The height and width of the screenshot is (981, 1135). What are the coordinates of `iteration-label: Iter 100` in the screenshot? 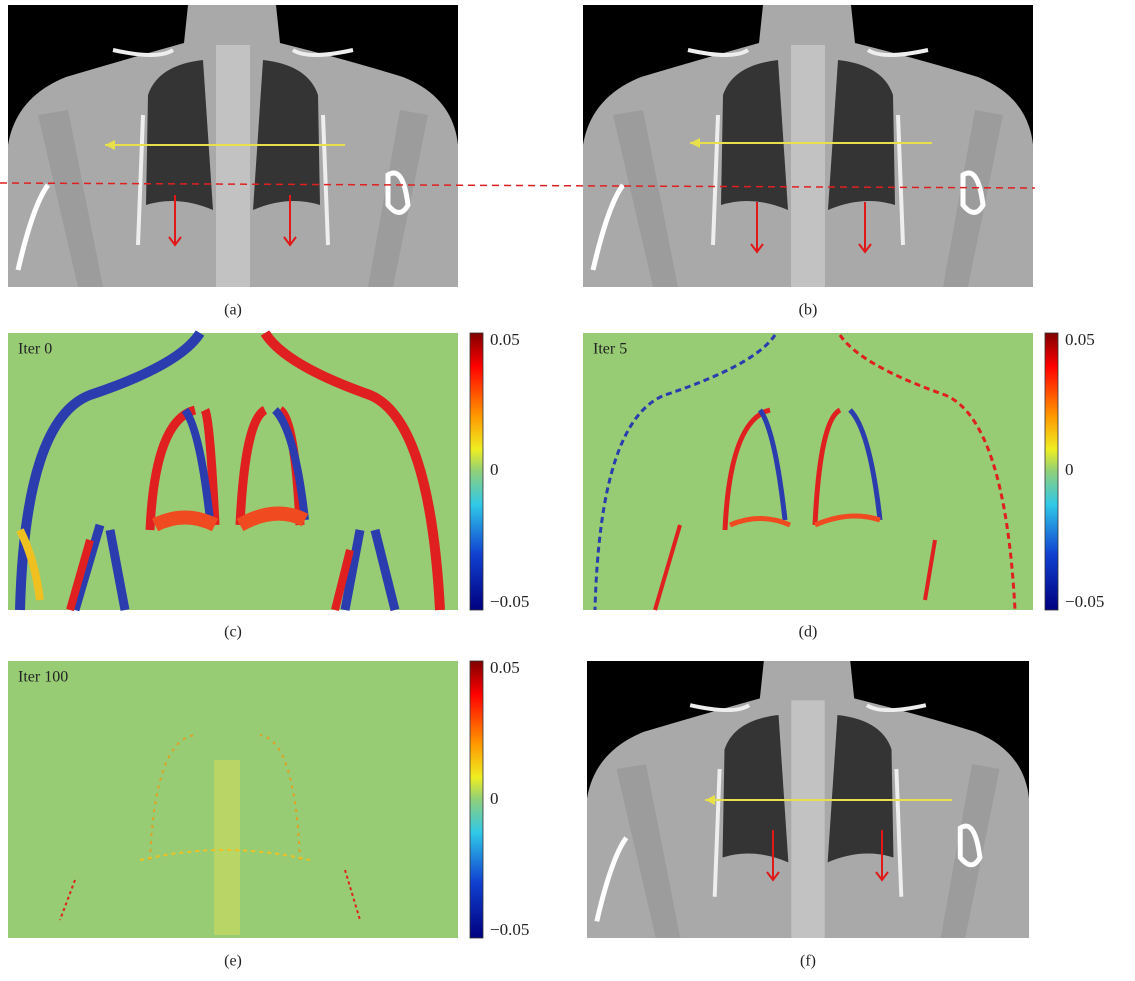 It's located at (43, 677).